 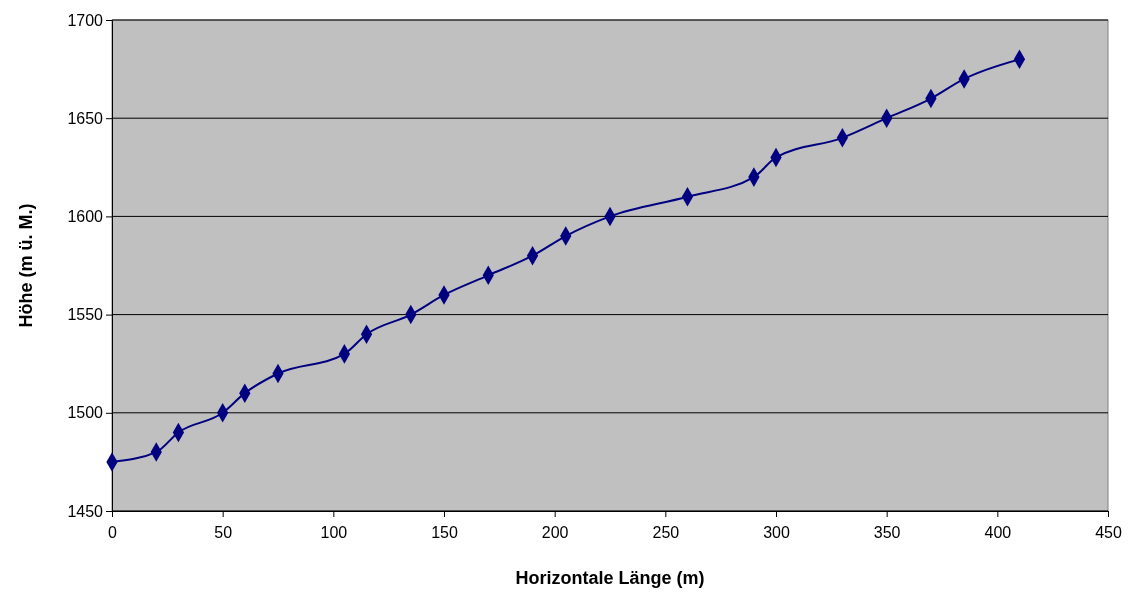 I want to click on x-tick-label: 400, so click(x=998, y=532).